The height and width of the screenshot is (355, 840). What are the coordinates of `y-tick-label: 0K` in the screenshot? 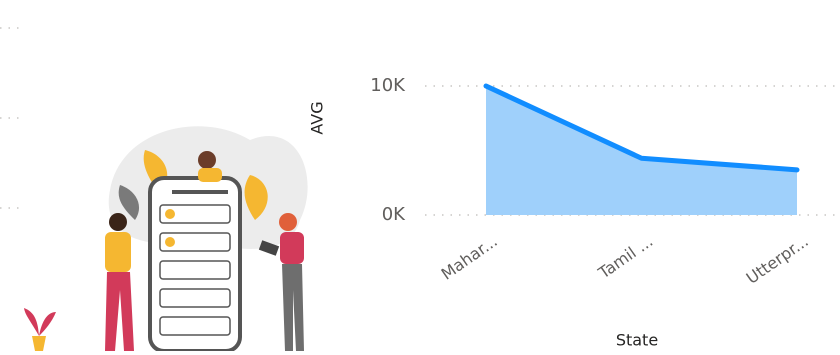 It's located at (394, 214).